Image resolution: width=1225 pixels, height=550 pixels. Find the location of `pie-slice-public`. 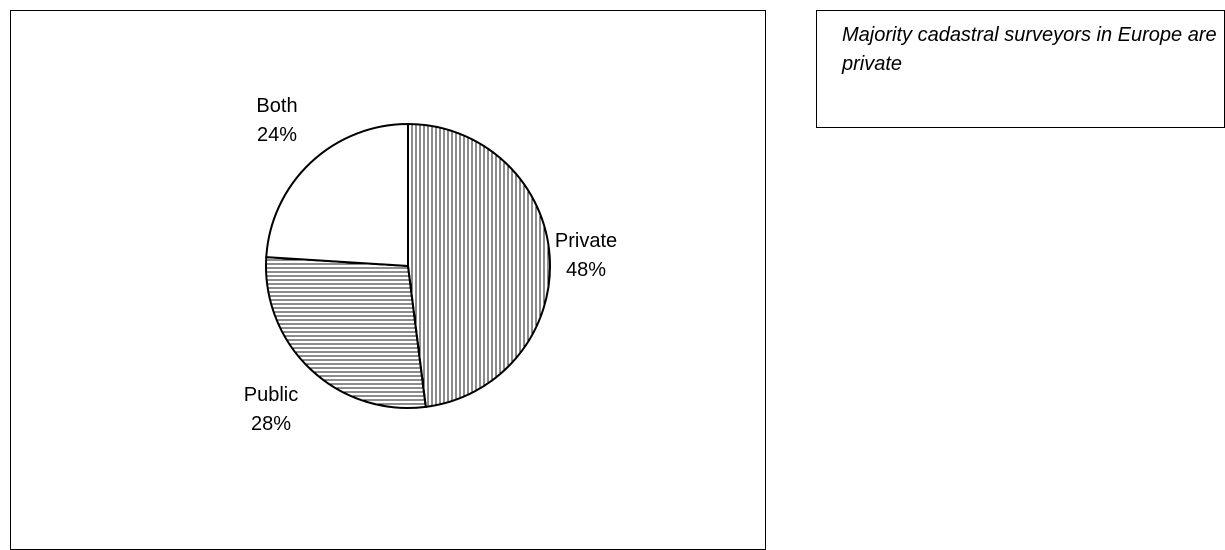

pie-slice-public is located at coordinates (346, 332).